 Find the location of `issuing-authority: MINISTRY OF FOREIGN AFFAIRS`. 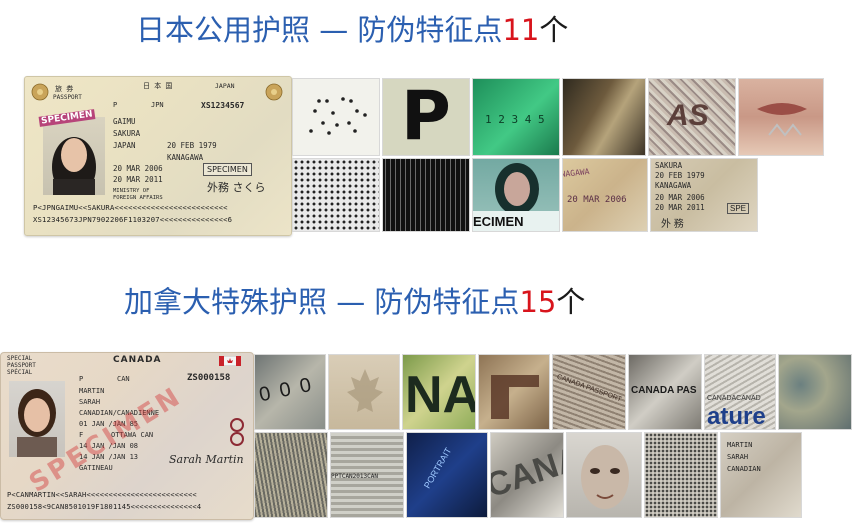

issuing-authority: MINISTRY OF FOREIGN AFFAIRS is located at coordinates (138, 194).